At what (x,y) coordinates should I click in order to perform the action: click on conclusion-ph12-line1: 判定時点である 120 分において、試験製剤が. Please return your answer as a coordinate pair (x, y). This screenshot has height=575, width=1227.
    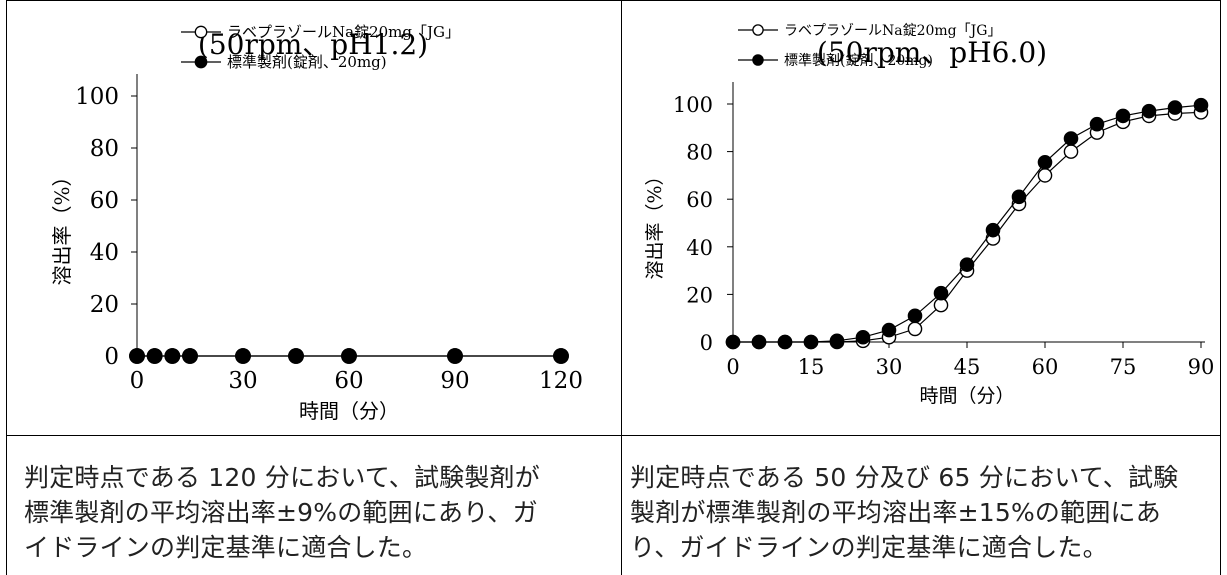
    Looking at the image, I should click on (282, 477).